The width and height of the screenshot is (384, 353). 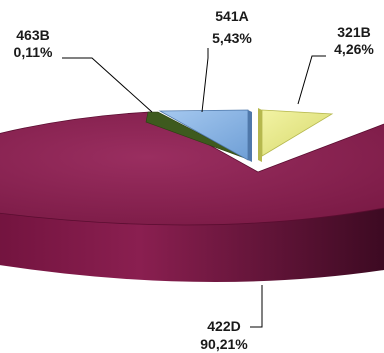 I want to click on label-541A-value: 5,43%, so click(x=232, y=38).